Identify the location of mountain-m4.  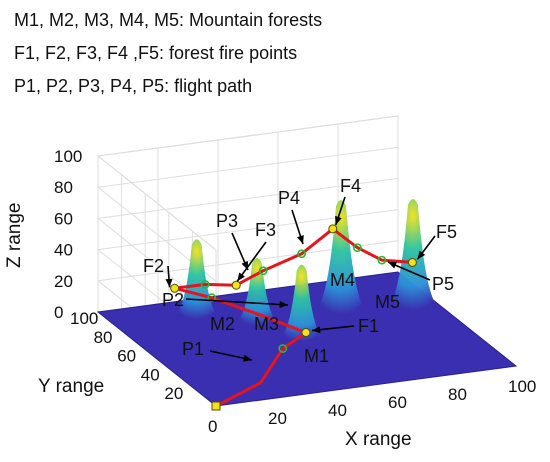
(341, 257).